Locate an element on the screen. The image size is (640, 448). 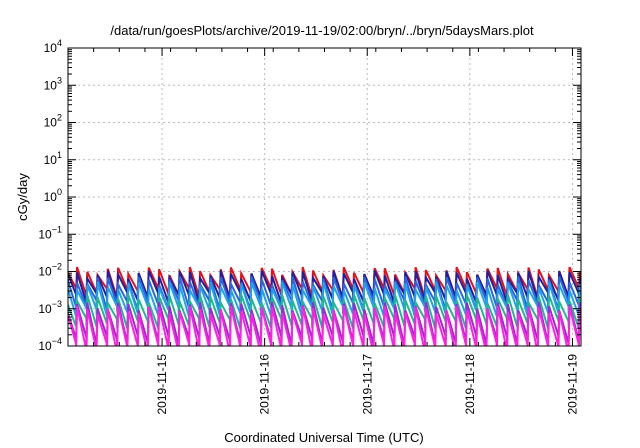
x-axis-label: Coordinated Universal Time (UTC) is located at coordinates (323, 437).